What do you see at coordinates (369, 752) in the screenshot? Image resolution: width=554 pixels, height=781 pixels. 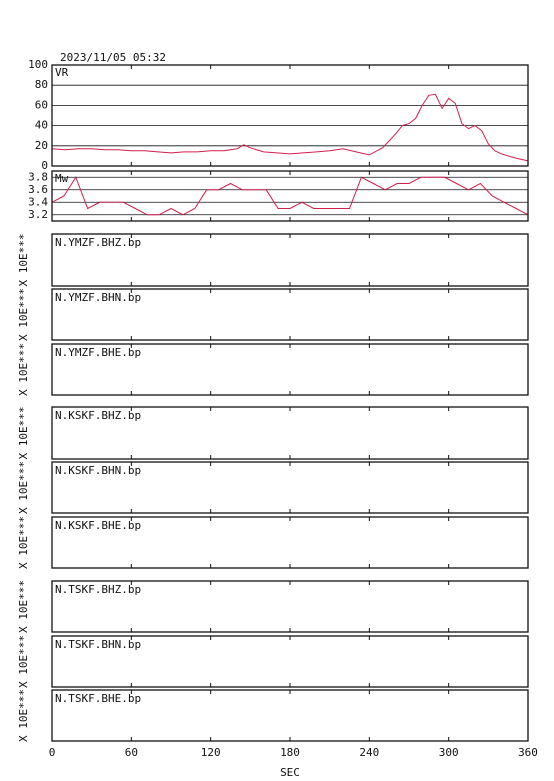 I see `x-tick-label: 240` at bounding box center [369, 752].